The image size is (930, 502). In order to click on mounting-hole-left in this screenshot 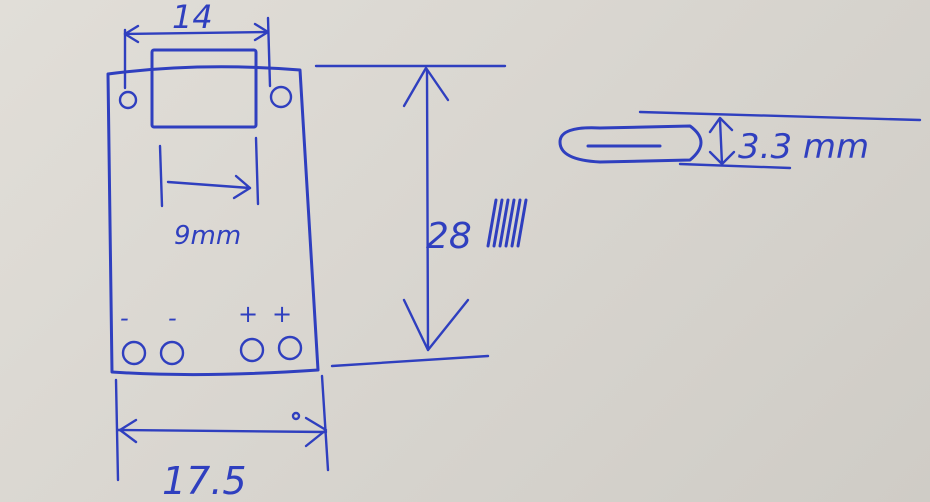, I will do `click(128, 100)`.